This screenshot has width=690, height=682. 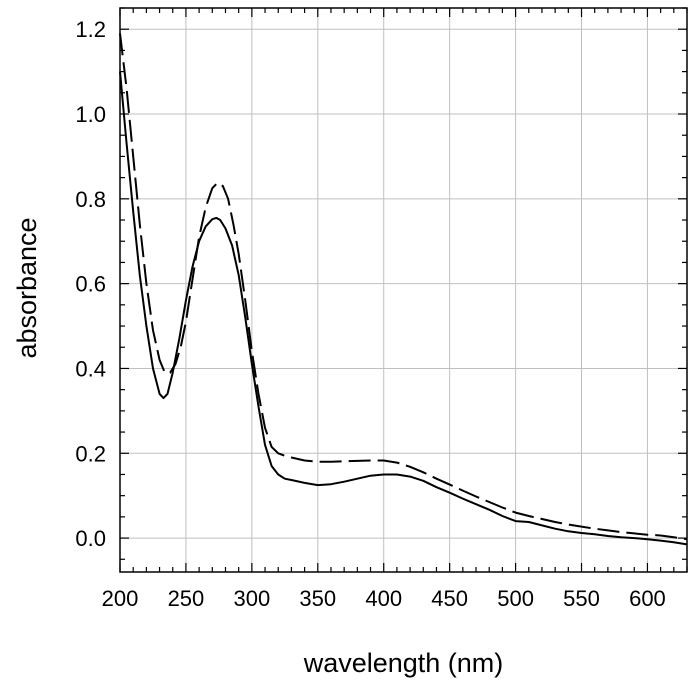 I want to click on y-tick-label-6: 1.2, so click(x=90, y=29).